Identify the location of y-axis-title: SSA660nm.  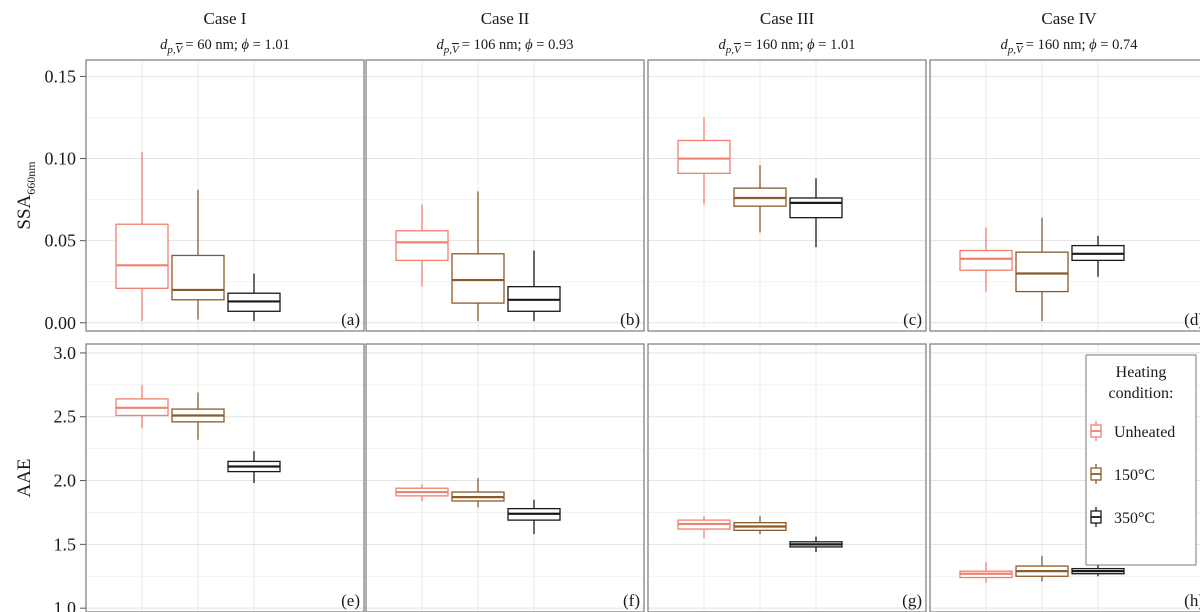
(26, 195).